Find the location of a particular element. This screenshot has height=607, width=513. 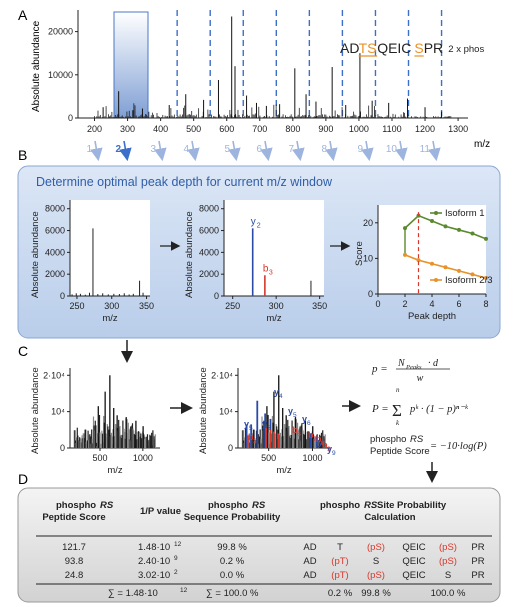

y-tick-label: 8000 is located at coordinates (55, 209).